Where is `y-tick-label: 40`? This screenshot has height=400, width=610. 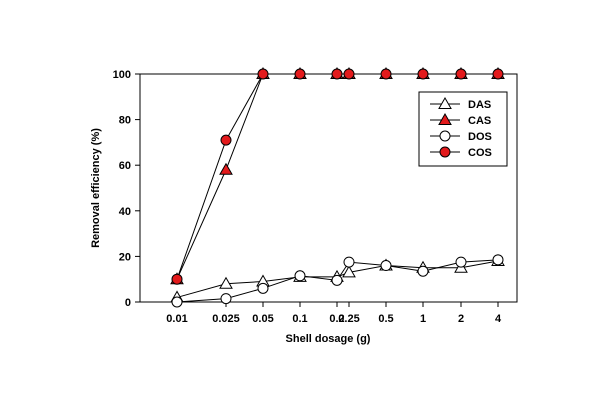
y-tick-label: 40 is located at coordinates (125, 212).